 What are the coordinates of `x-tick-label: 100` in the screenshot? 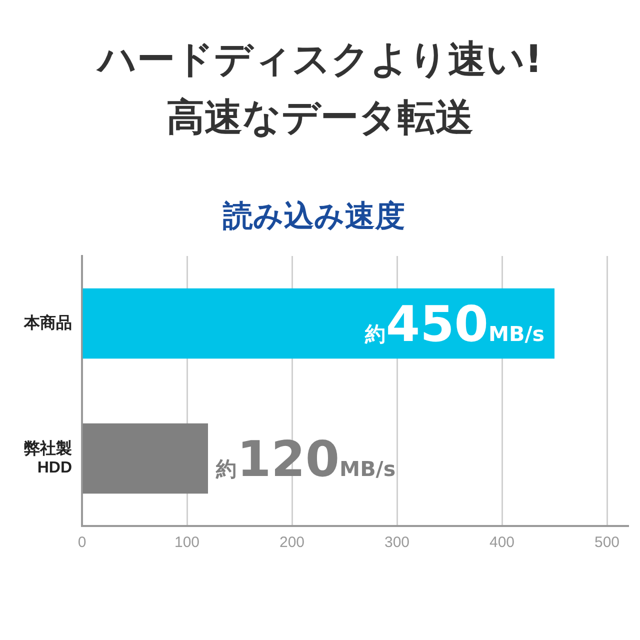 It's located at (187, 543).